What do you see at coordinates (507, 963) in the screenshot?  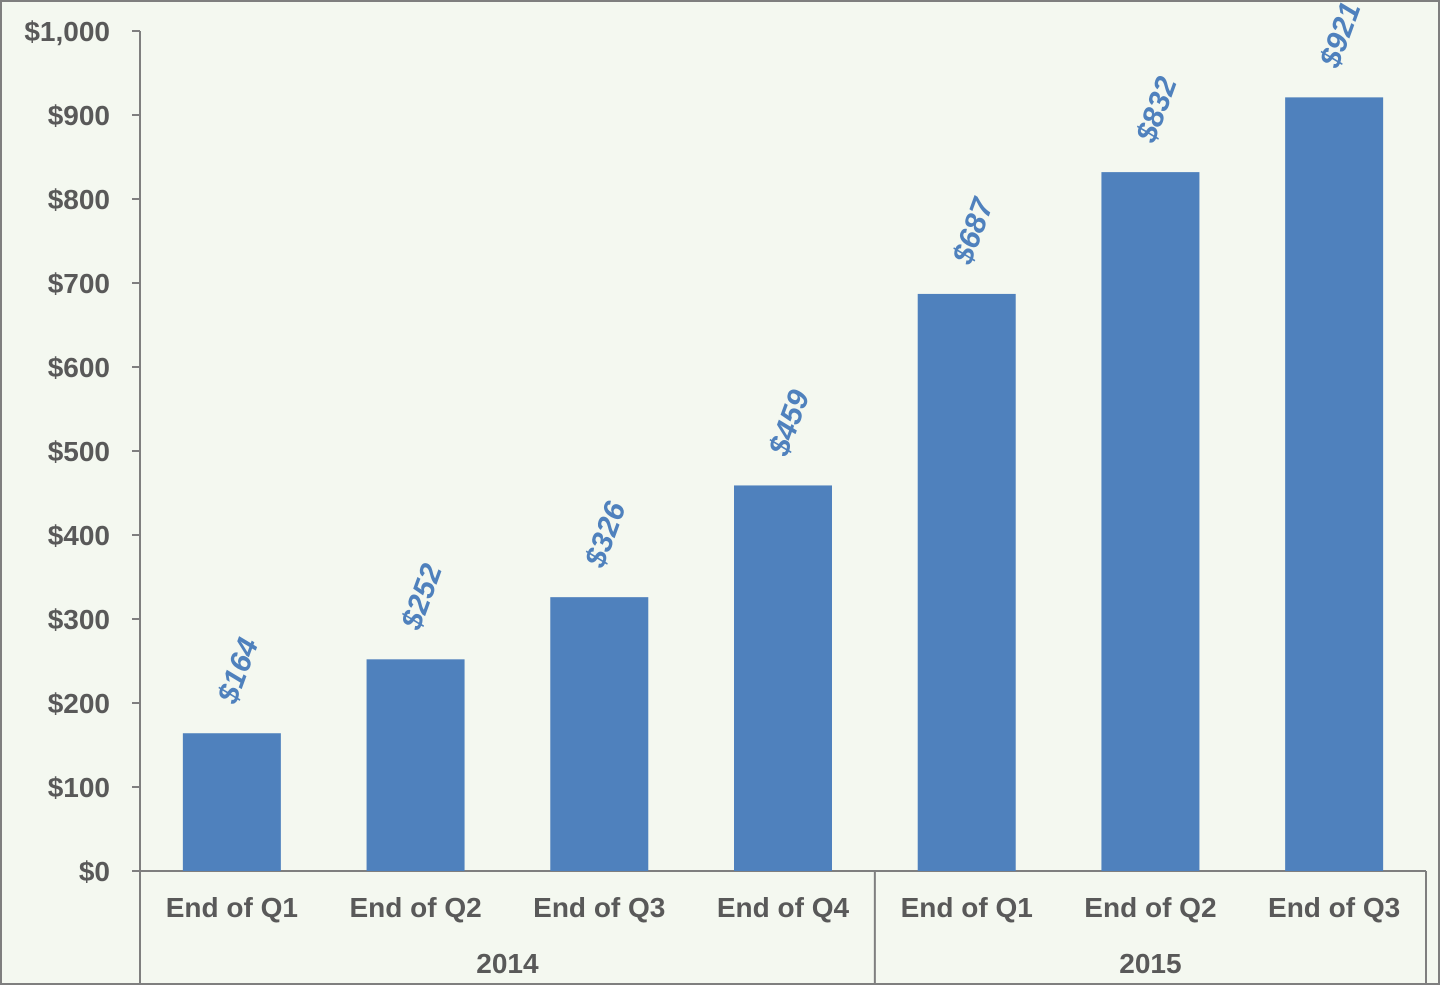 I see `group-label: 2014` at bounding box center [507, 963].